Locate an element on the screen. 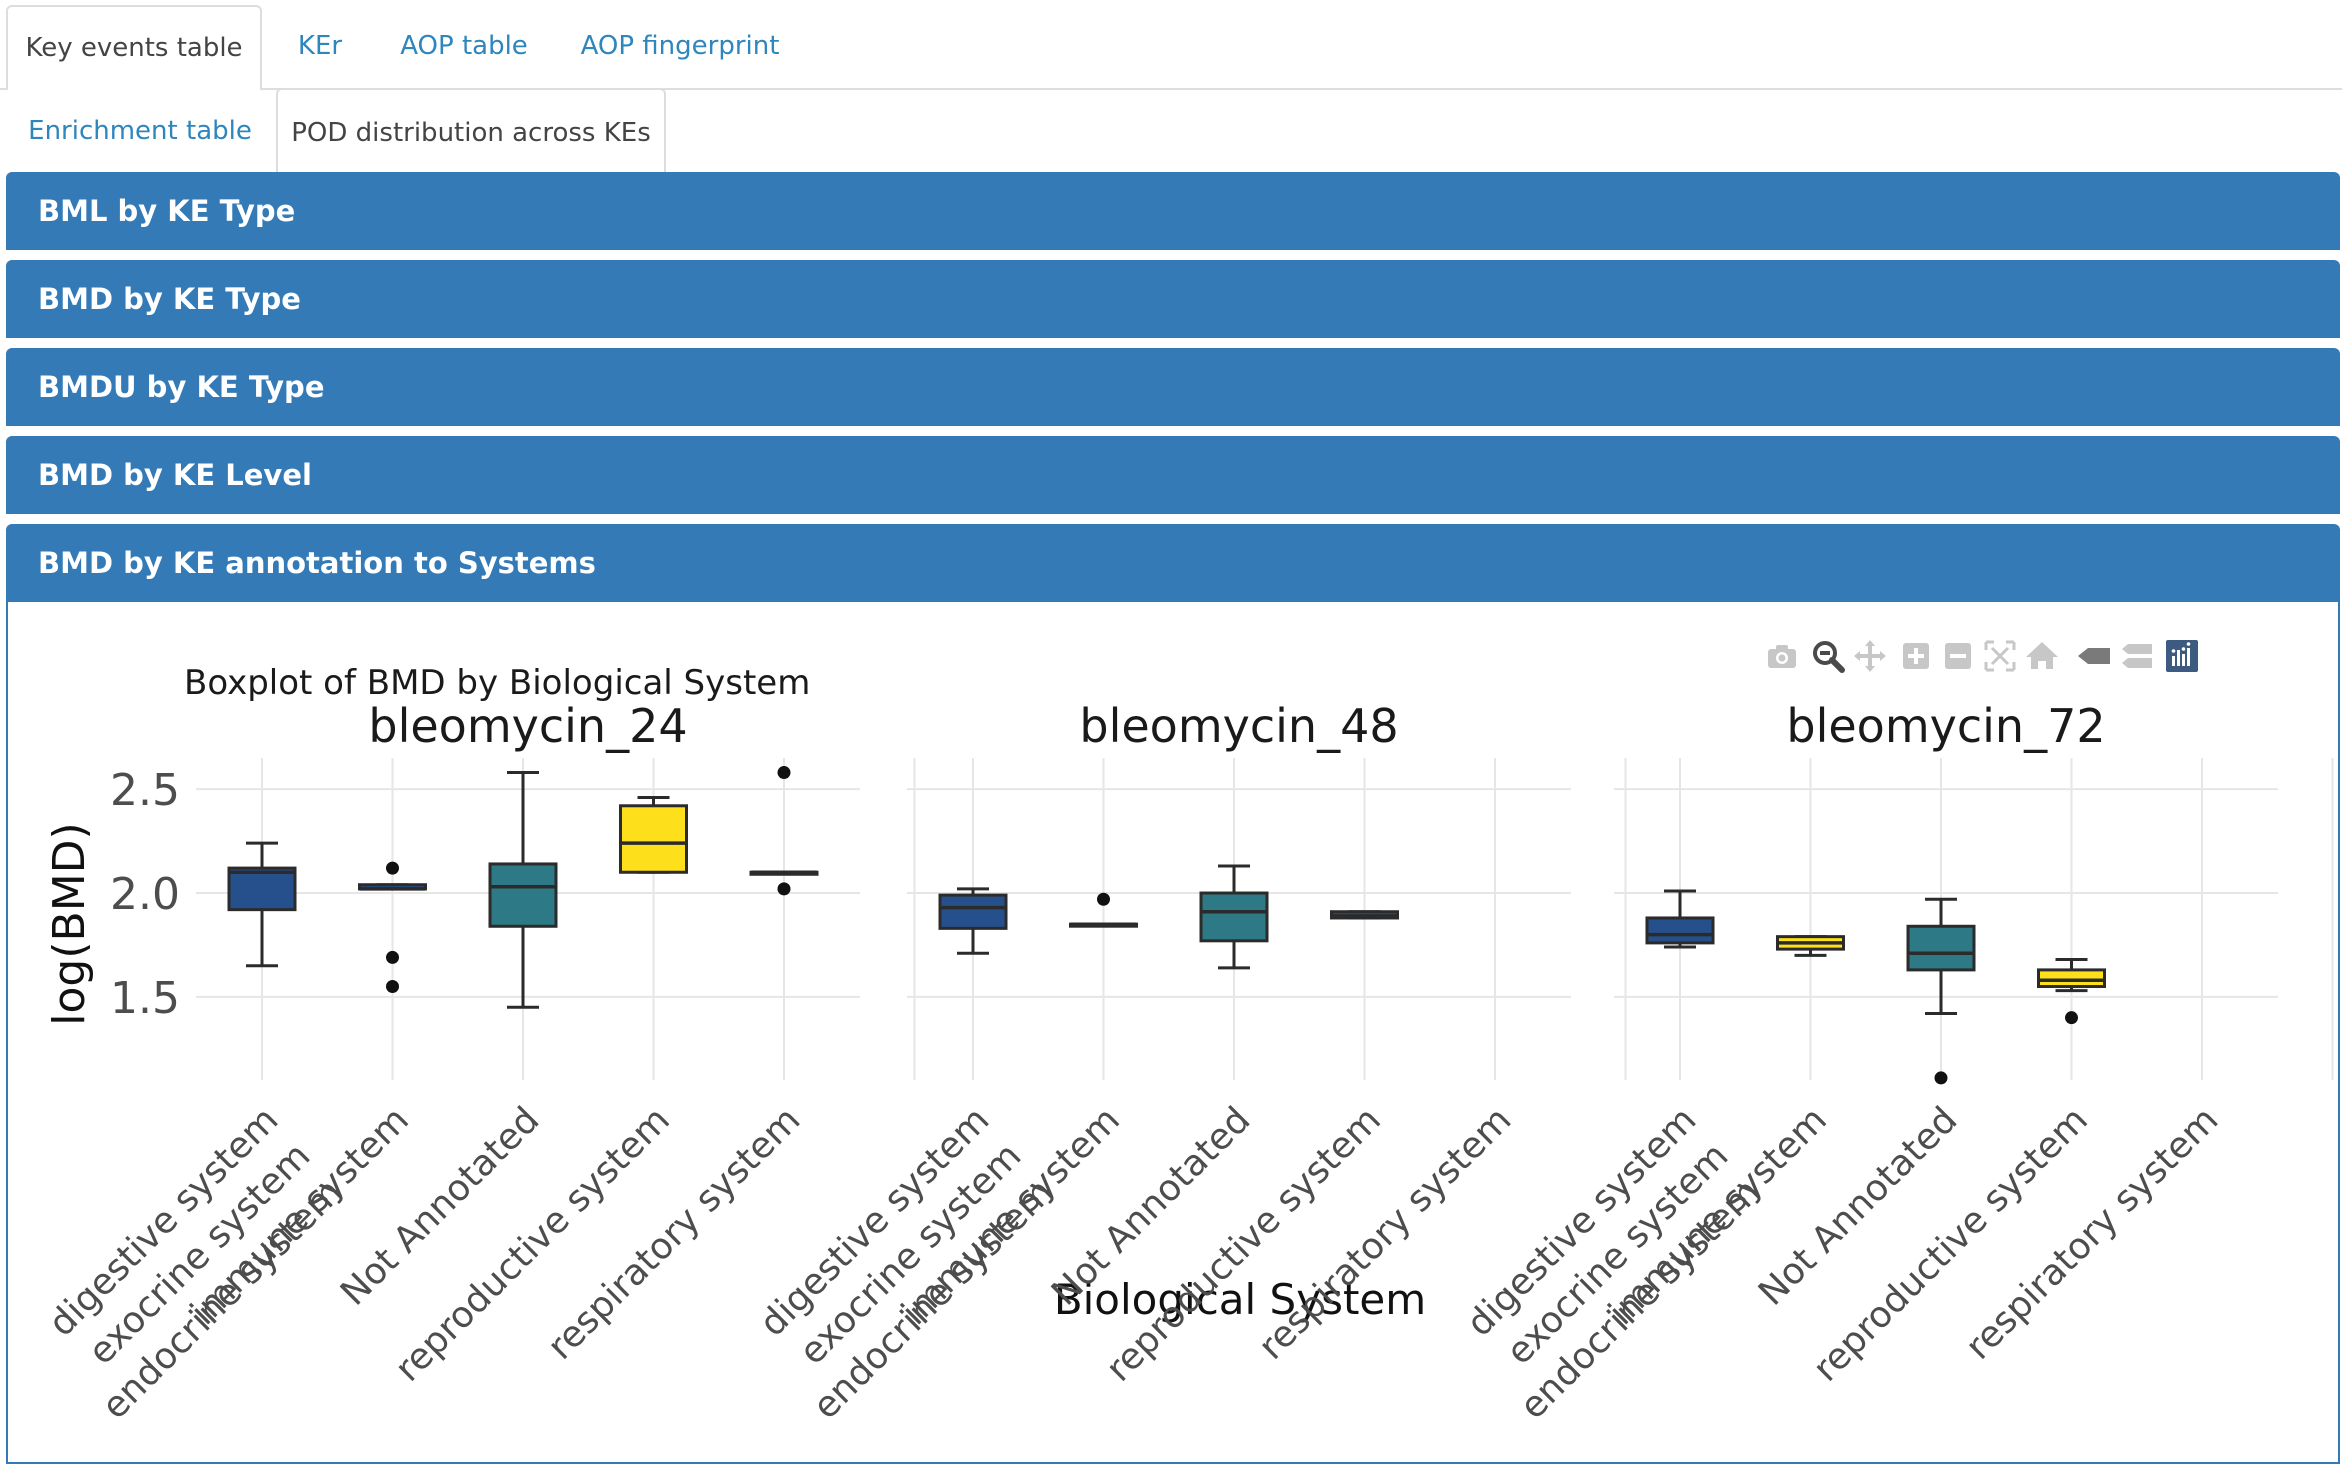  tab-aop-fingerprint: AOP fingerprint is located at coordinates (680, 46).